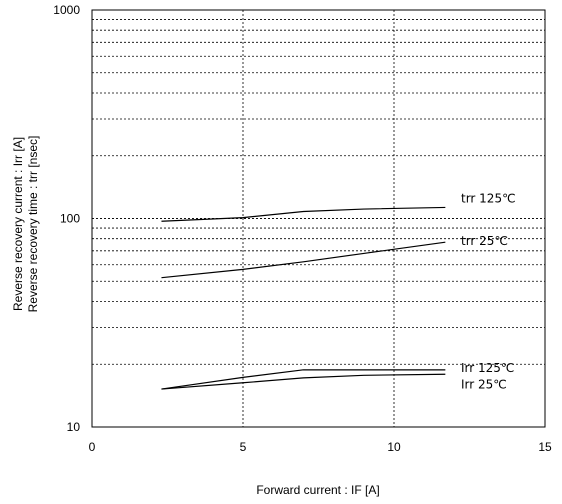 This screenshot has width=562, height=504. Describe the element at coordinates (487, 368) in the screenshot. I see `series-label: Irr 125℃` at that location.